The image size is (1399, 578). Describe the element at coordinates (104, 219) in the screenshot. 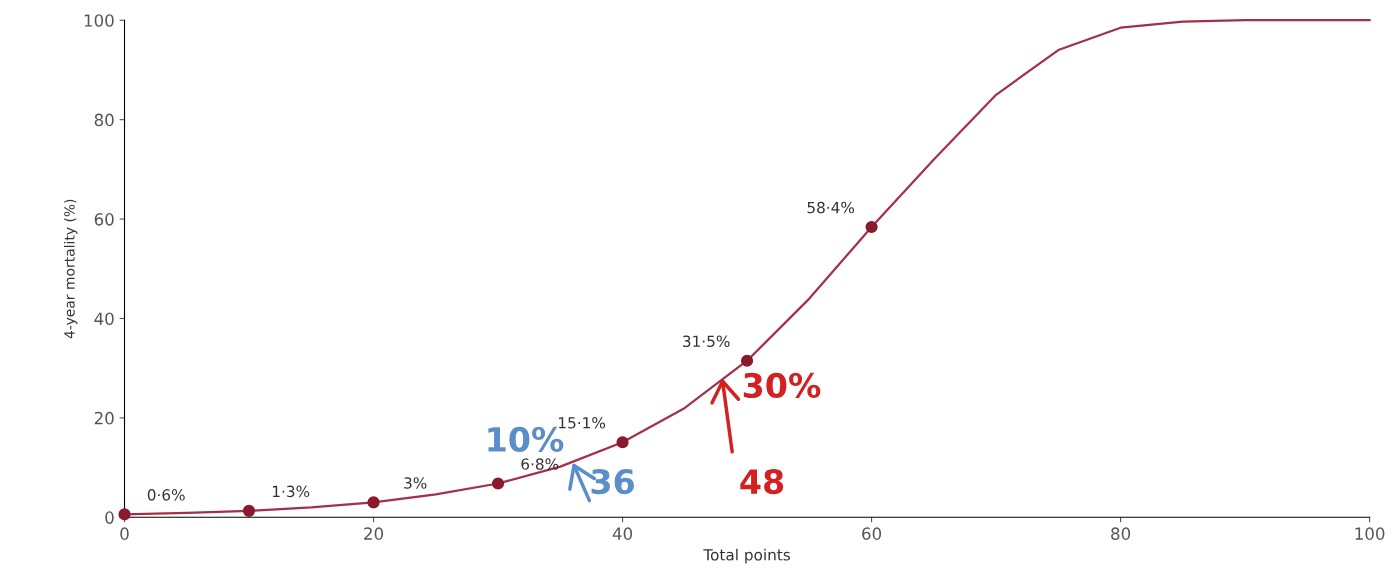

I see `y-tick-label: 60` at that location.